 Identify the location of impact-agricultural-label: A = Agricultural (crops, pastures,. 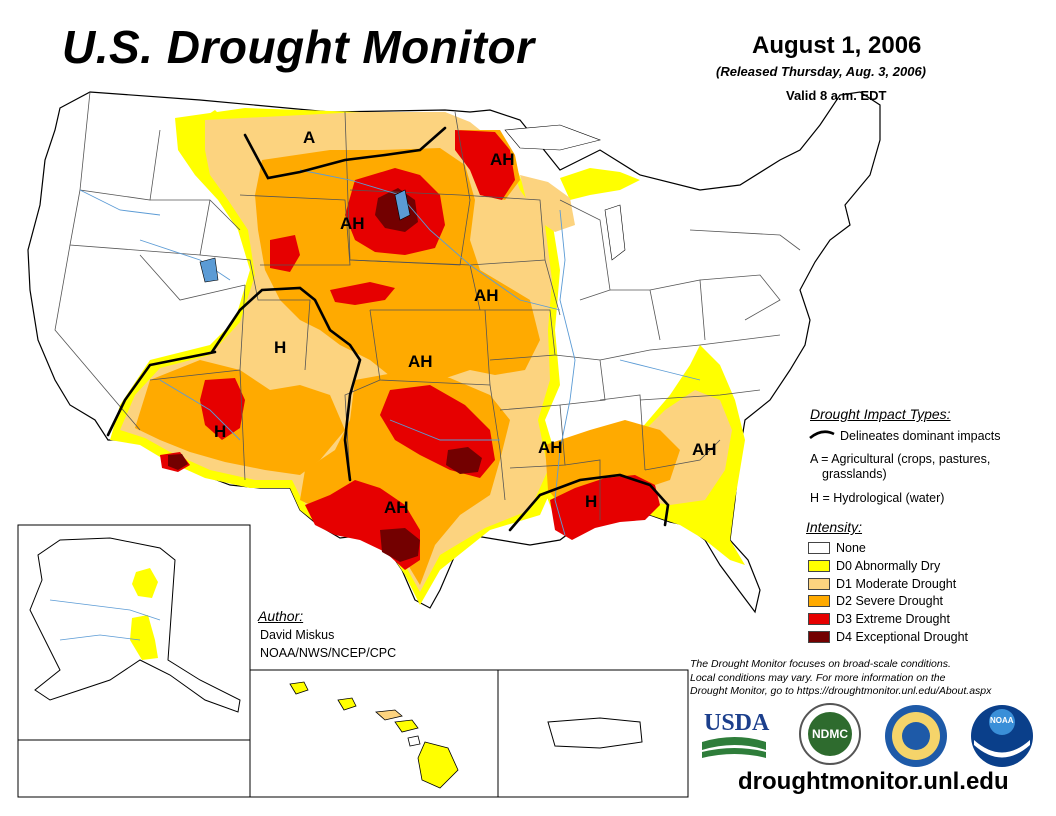
(900, 459).